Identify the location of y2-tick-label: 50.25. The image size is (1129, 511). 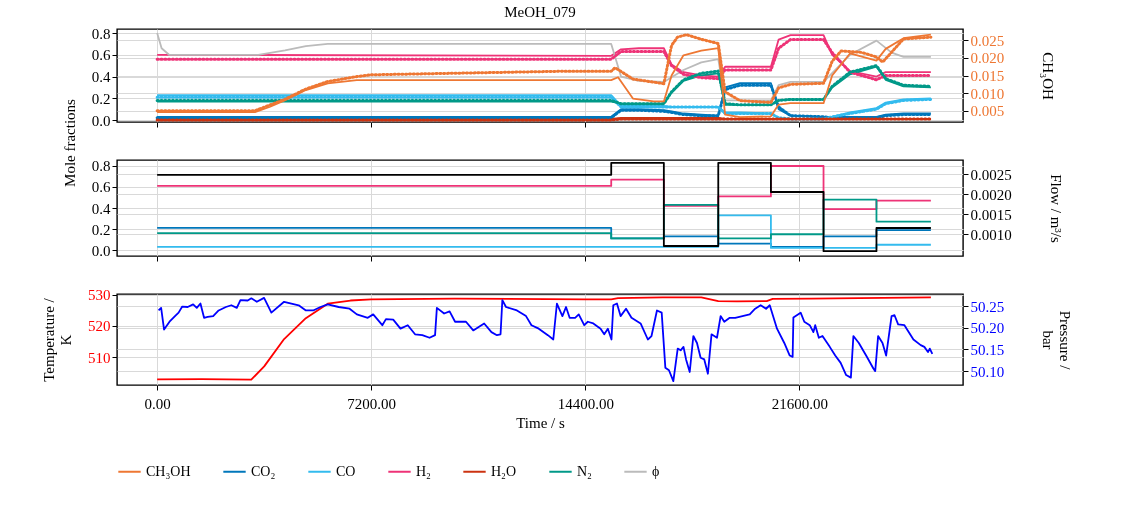
(987, 306).